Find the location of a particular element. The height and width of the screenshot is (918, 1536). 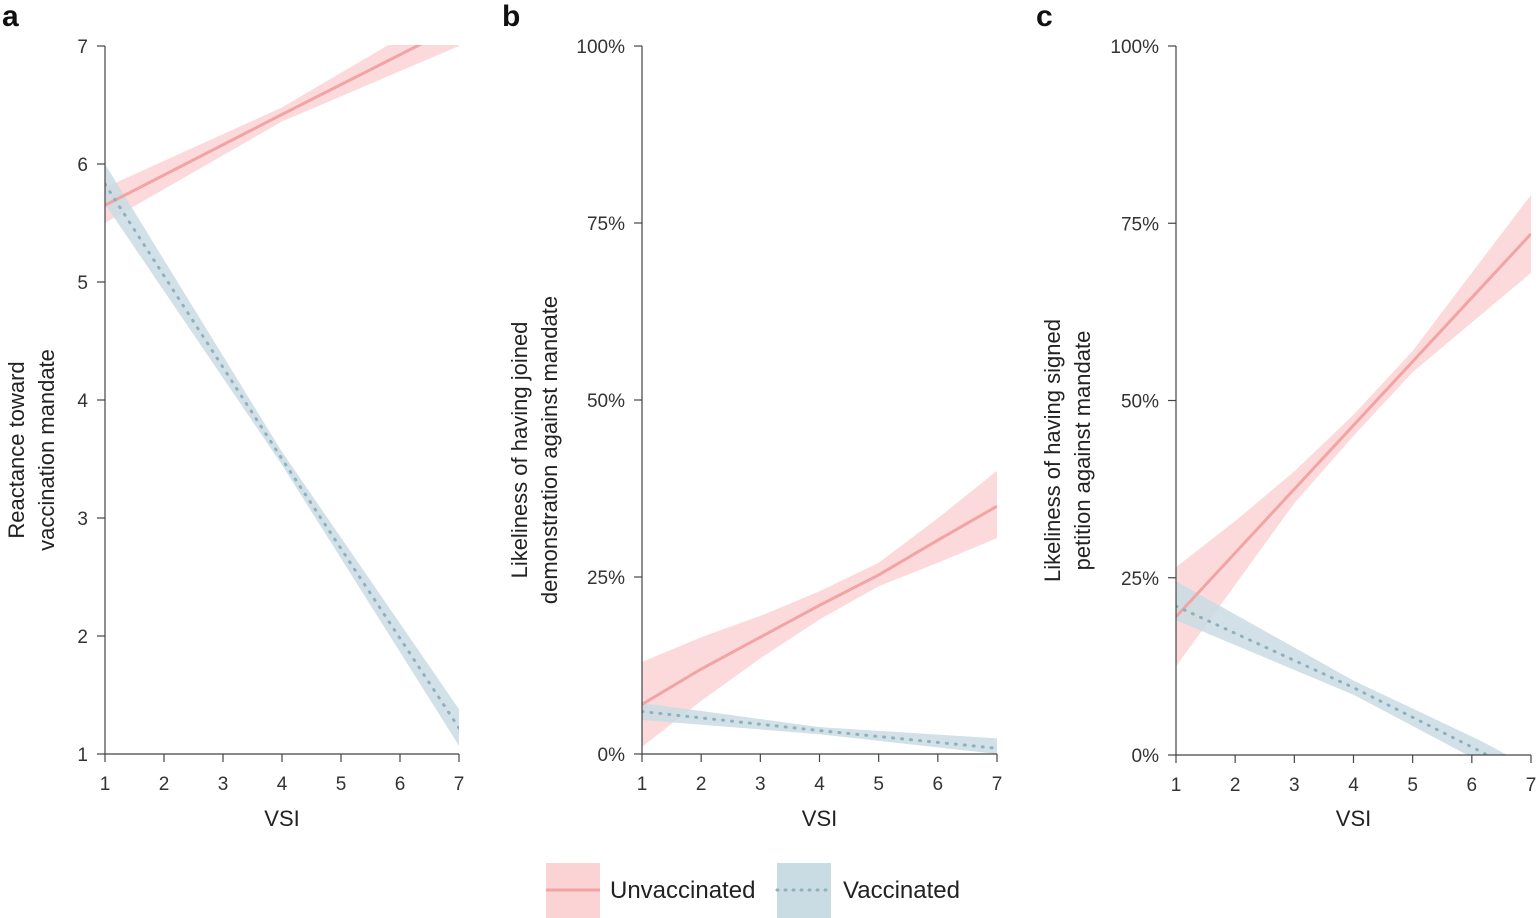

panel-c-y-tick-label: 100% is located at coordinates (1134, 47).